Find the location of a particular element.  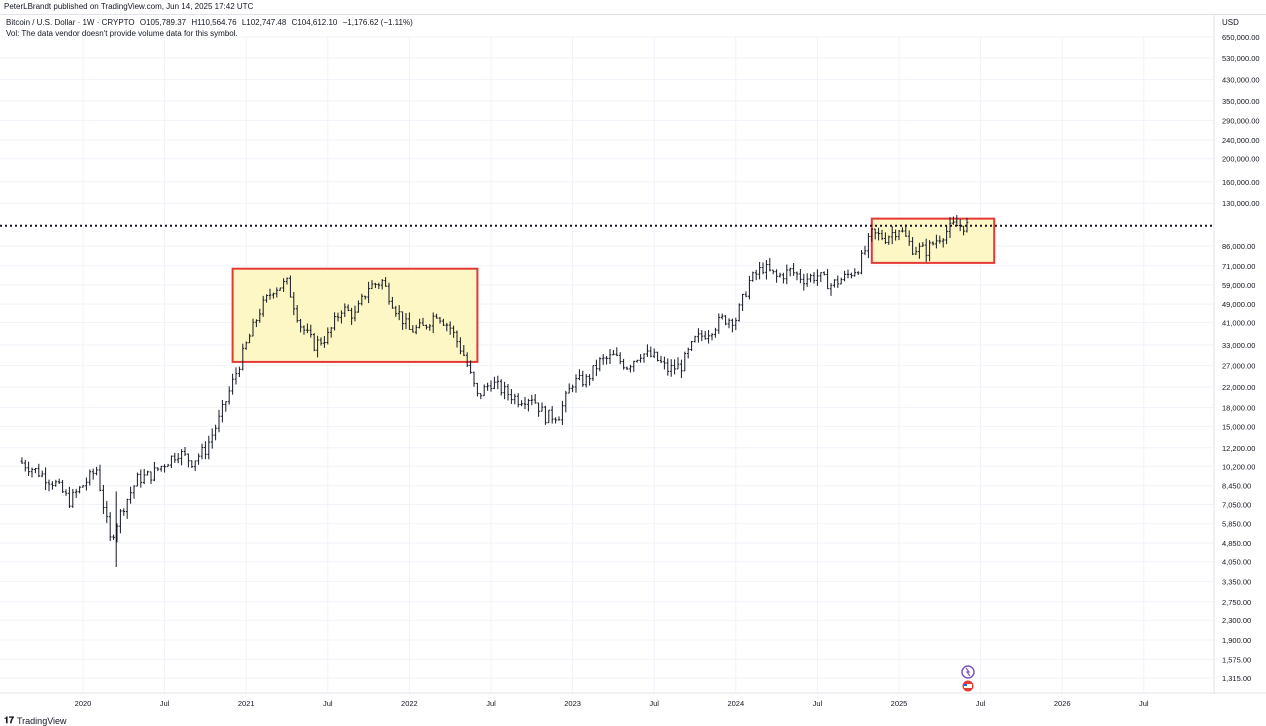

chart-icons is located at coordinates (968, 679).